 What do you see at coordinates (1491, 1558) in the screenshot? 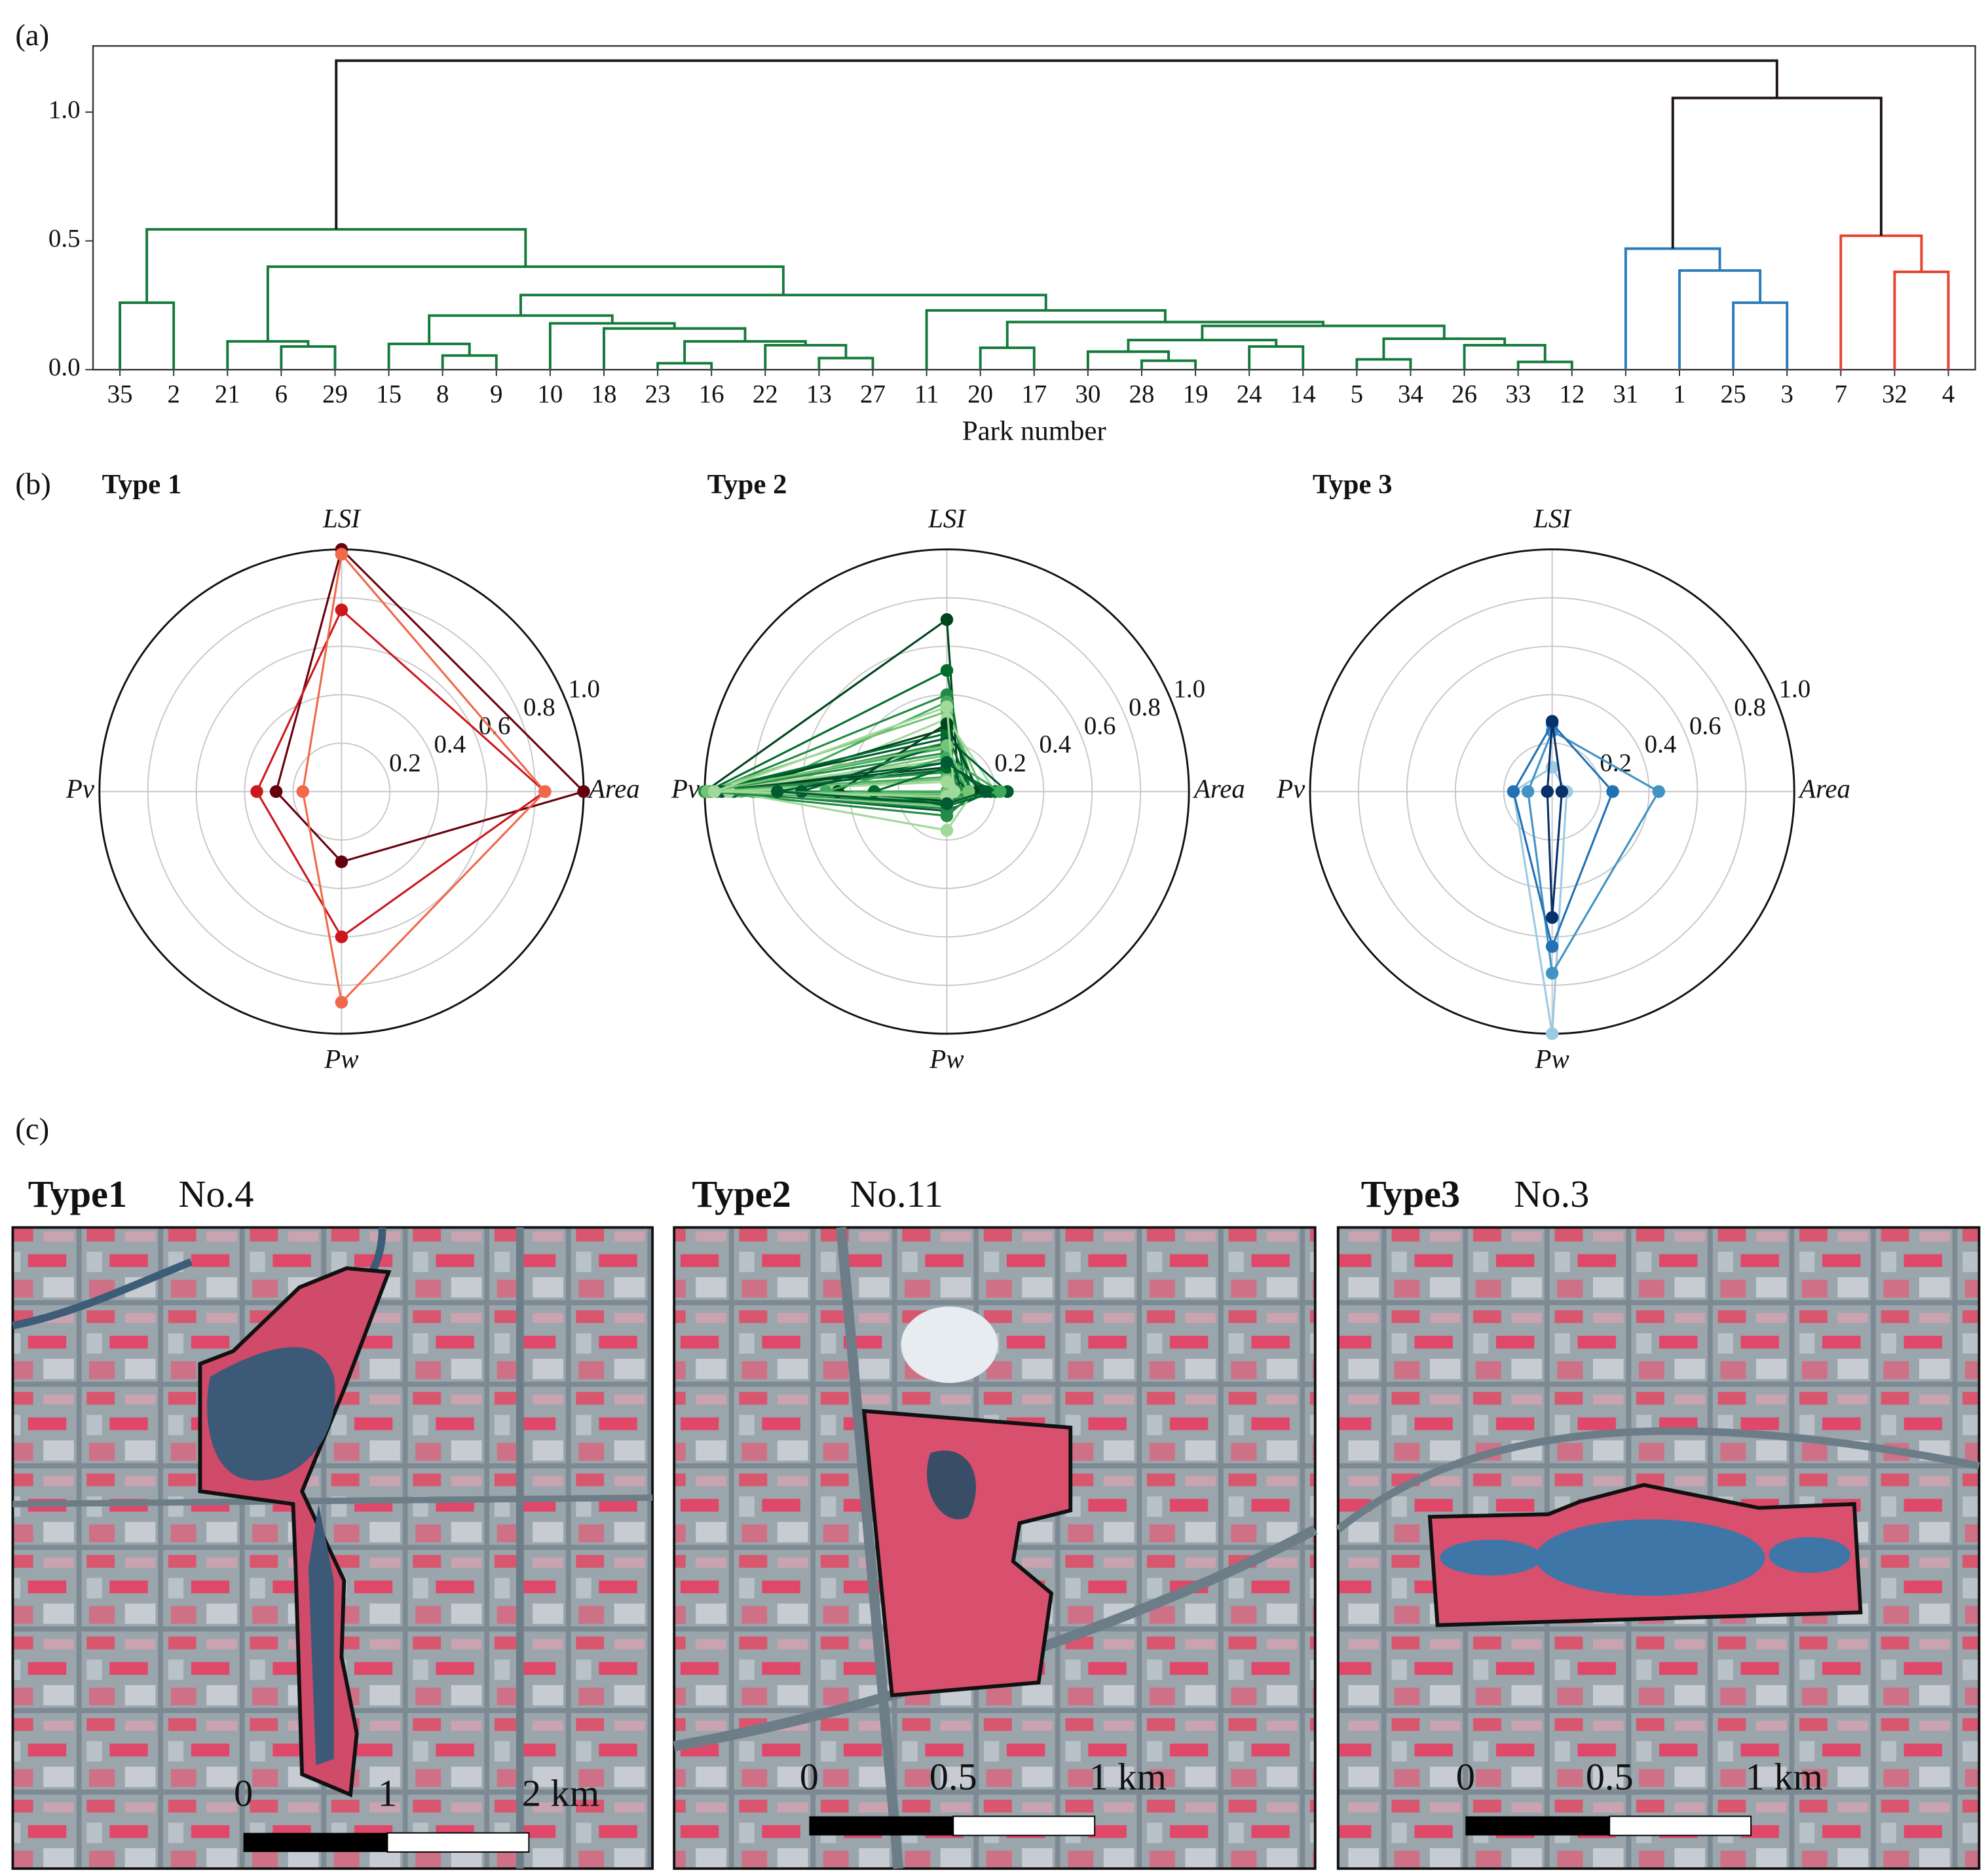
I see `water` at bounding box center [1491, 1558].